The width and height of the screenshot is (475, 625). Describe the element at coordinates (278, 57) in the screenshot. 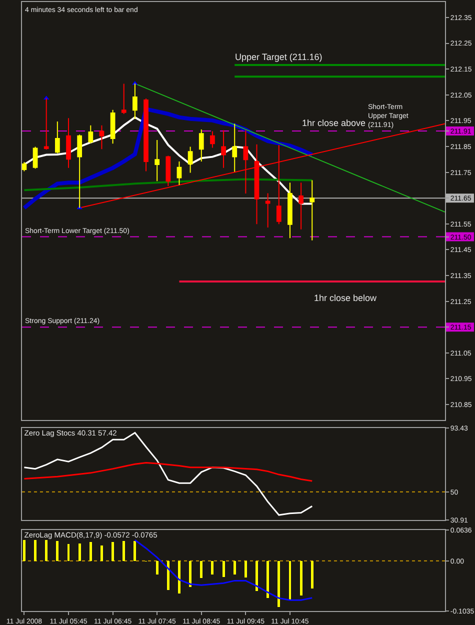

I see `annotation: Upper Target (211.16)` at that location.